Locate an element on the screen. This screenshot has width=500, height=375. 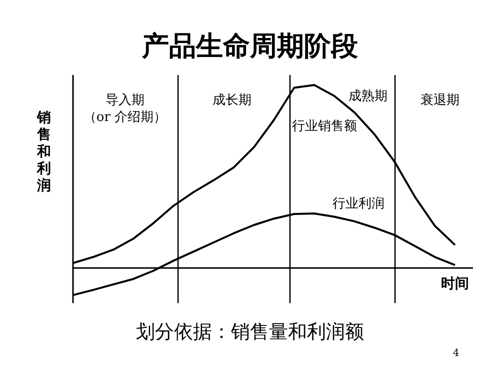
annotation: 导入期 is located at coordinates (125, 100).